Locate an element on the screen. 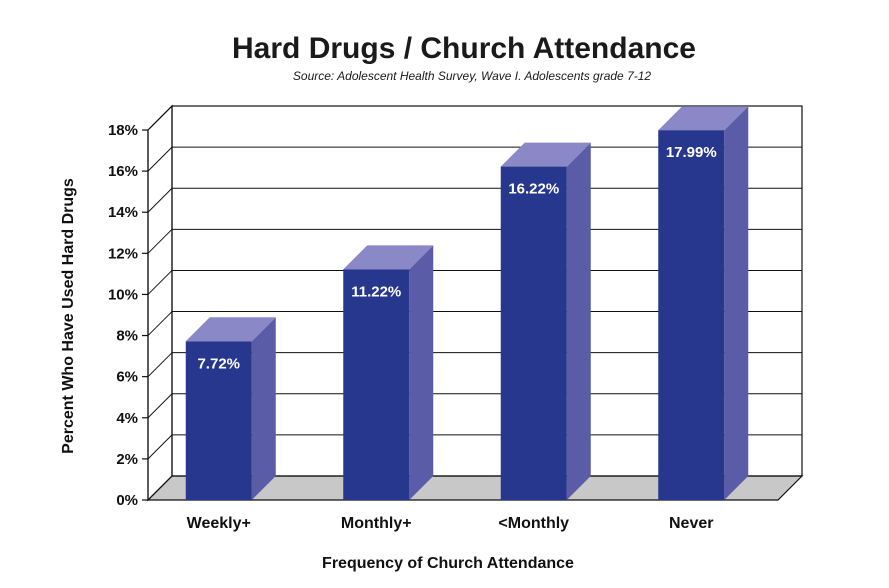 Image resolution: width=889 pixels, height=588 pixels. data-label: 7.72% is located at coordinates (218, 363).